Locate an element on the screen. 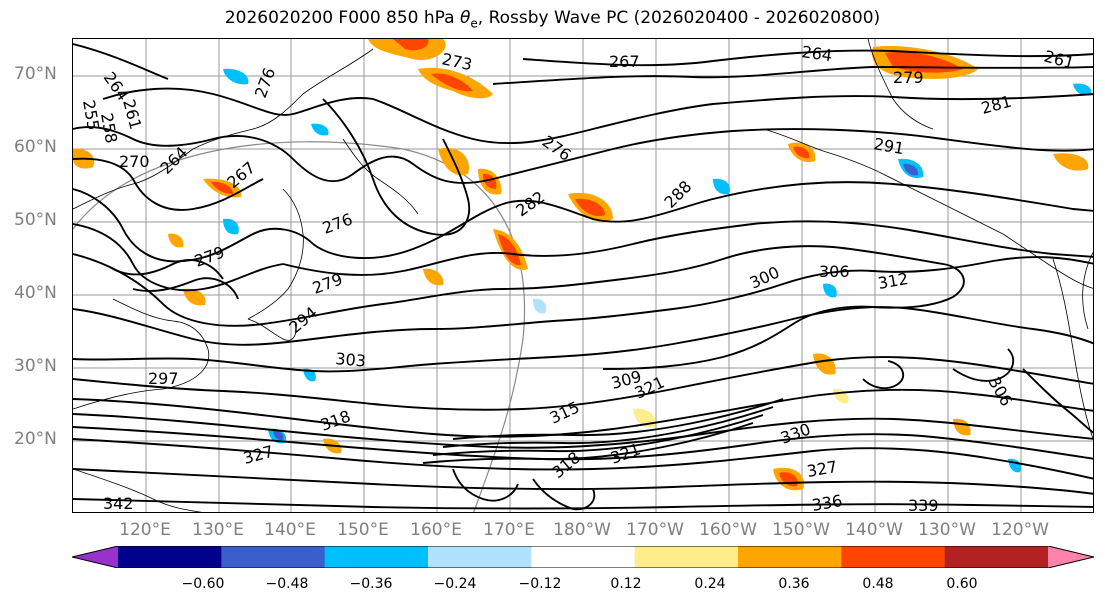 The width and height of the screenshot is (1105, 606). lon-label-130e: 130°E is located at coordinates (218, 530).